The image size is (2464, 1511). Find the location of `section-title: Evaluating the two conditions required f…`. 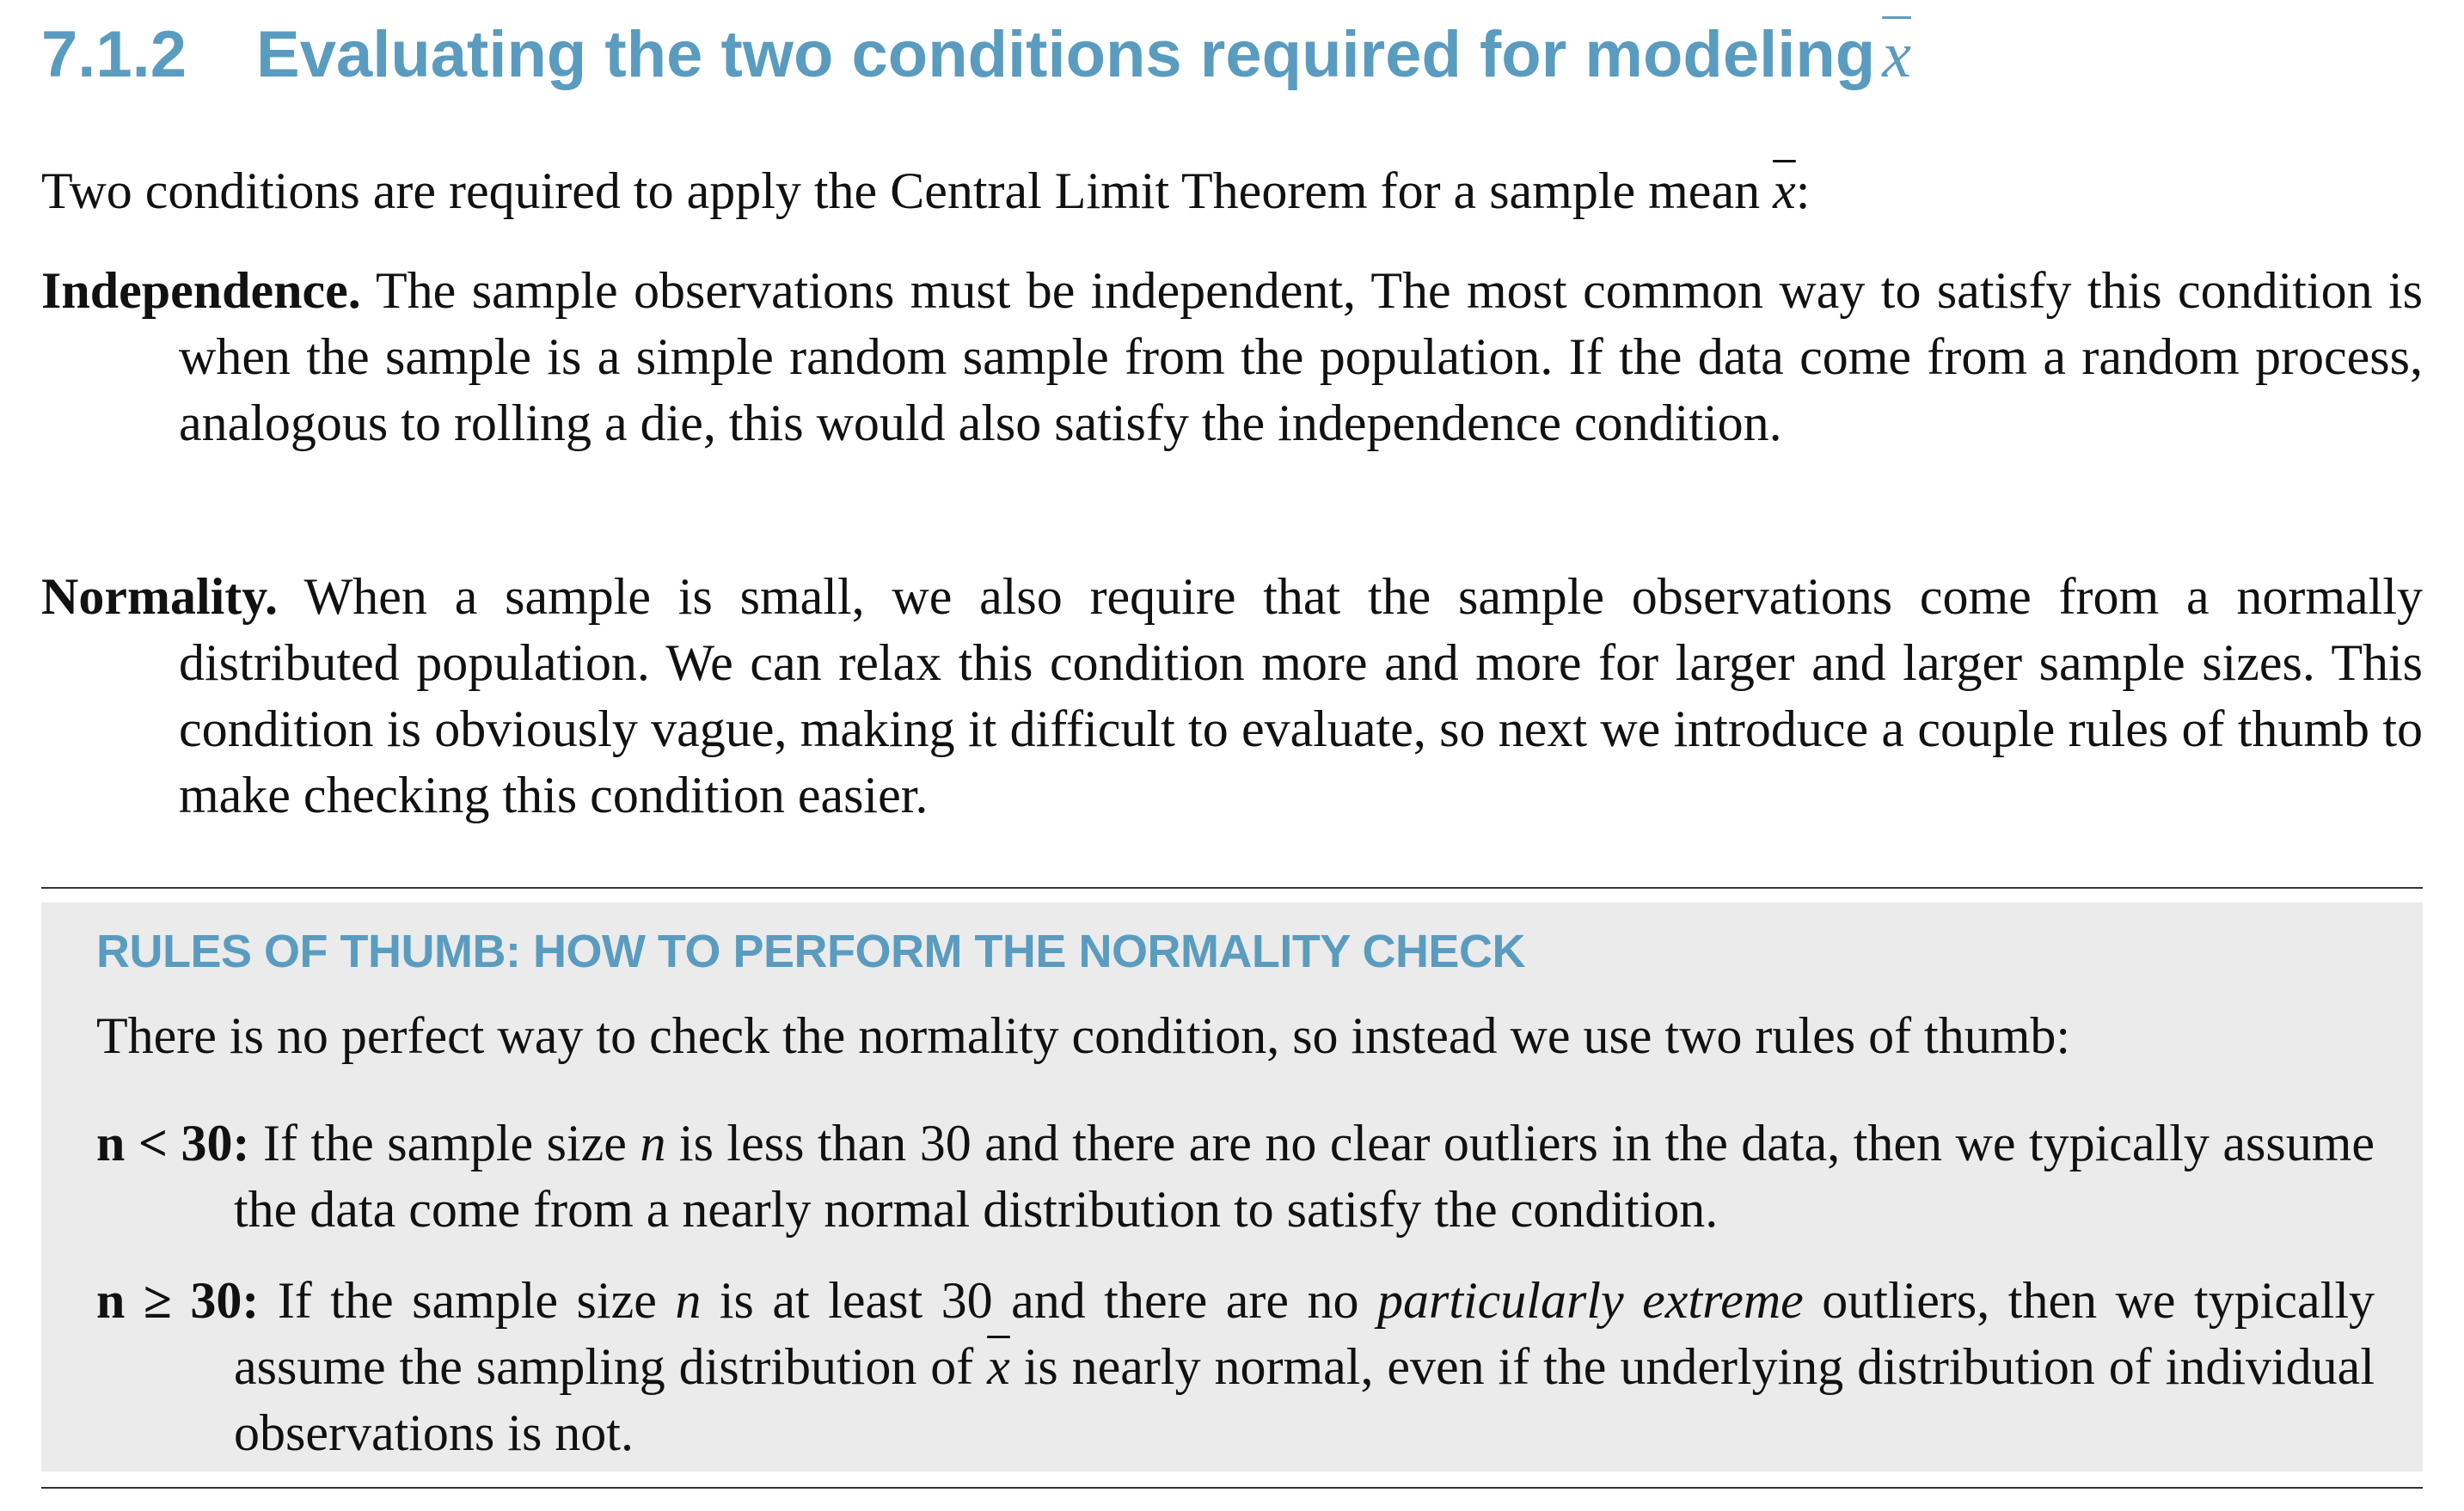

section-title: Evaluating the two conditions required f… is located at coordinates (1066, 54).